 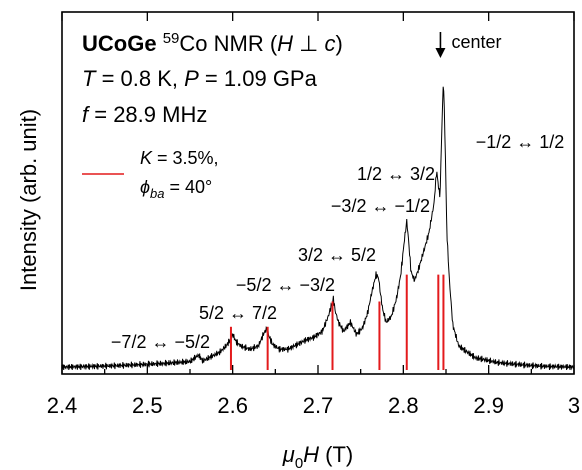 I want to click on legend-line-2: ϕba = 40°, so click(x=176, y=189).